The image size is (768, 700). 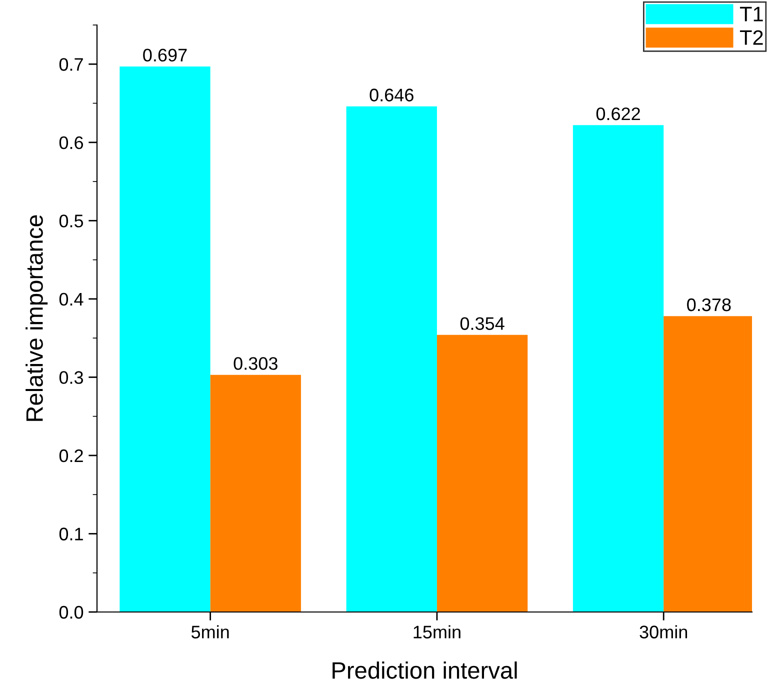 What do you see at coordinates (71, 221) in the screenshot?
I see `y-tick-label: 0.5` at bounding box center [71, 221].